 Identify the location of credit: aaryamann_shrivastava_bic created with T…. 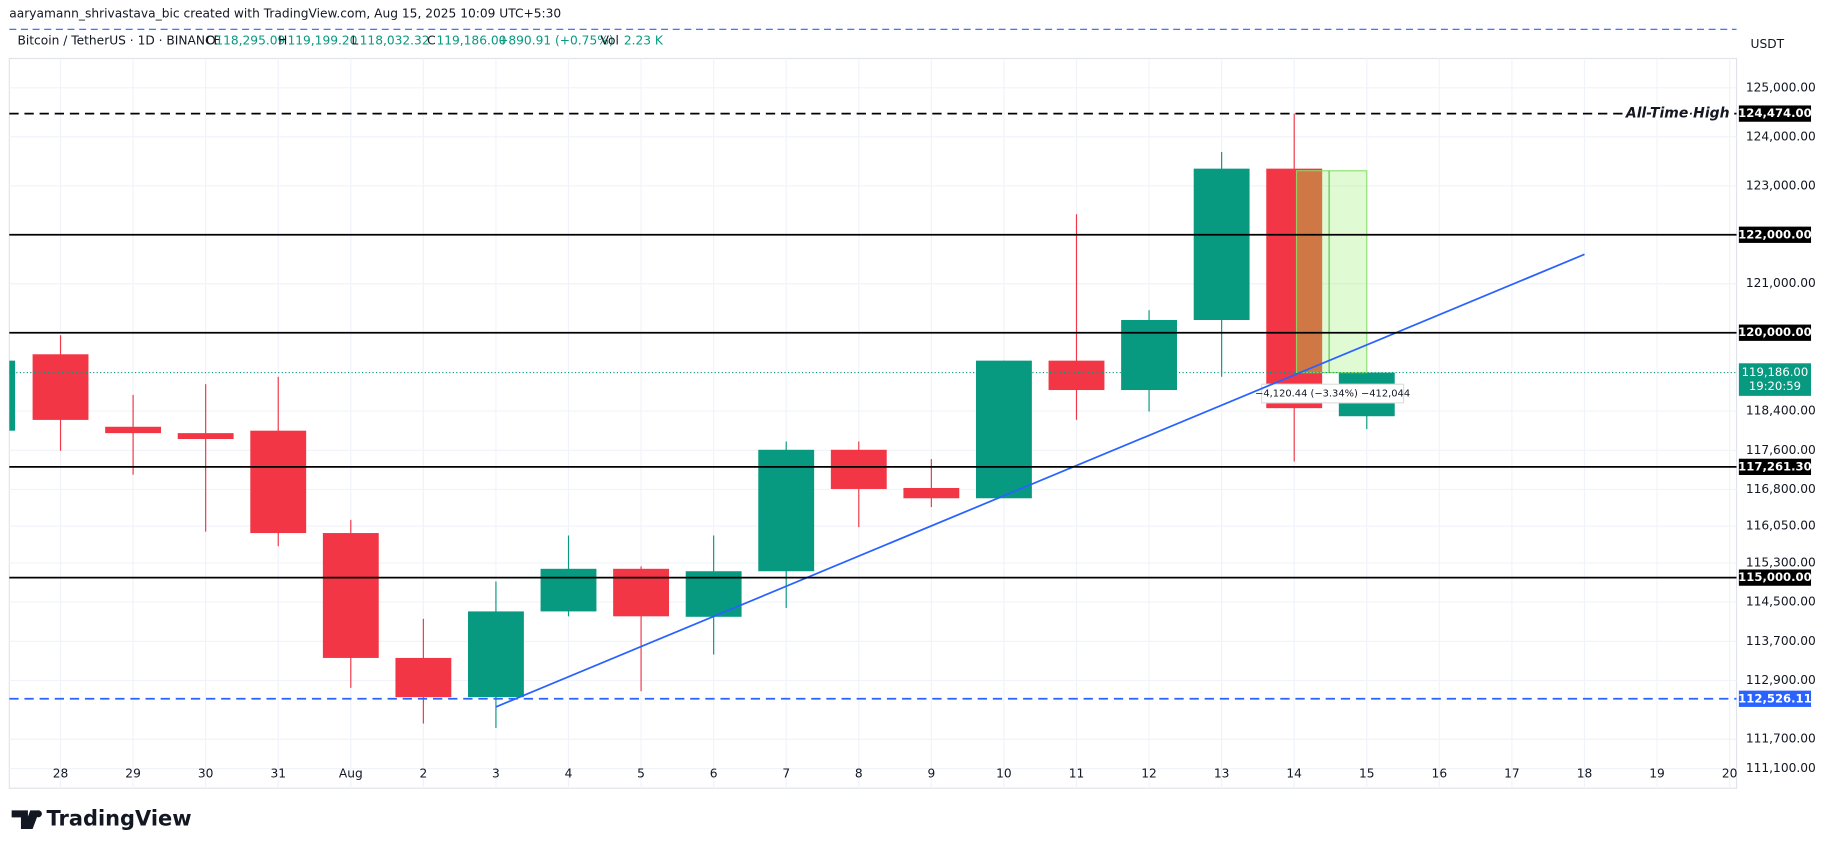
(285, 14).